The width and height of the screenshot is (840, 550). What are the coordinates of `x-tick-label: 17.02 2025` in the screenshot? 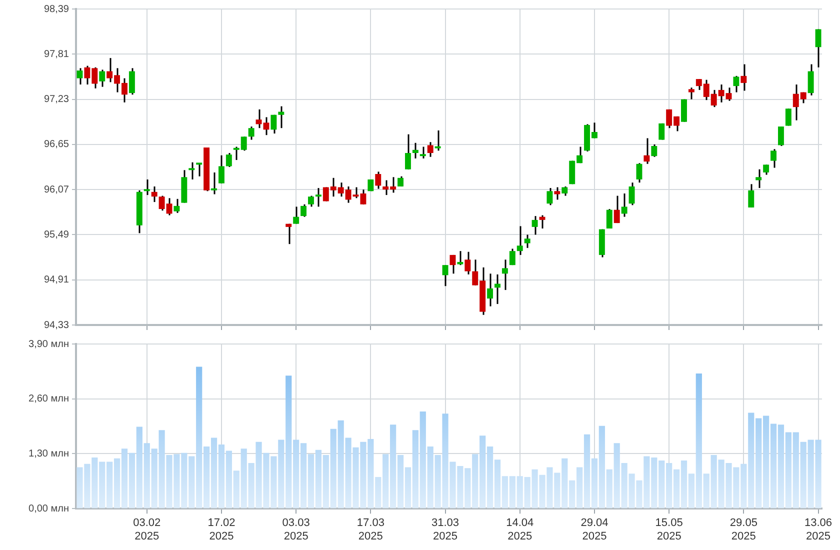 It's located at (222, 529).